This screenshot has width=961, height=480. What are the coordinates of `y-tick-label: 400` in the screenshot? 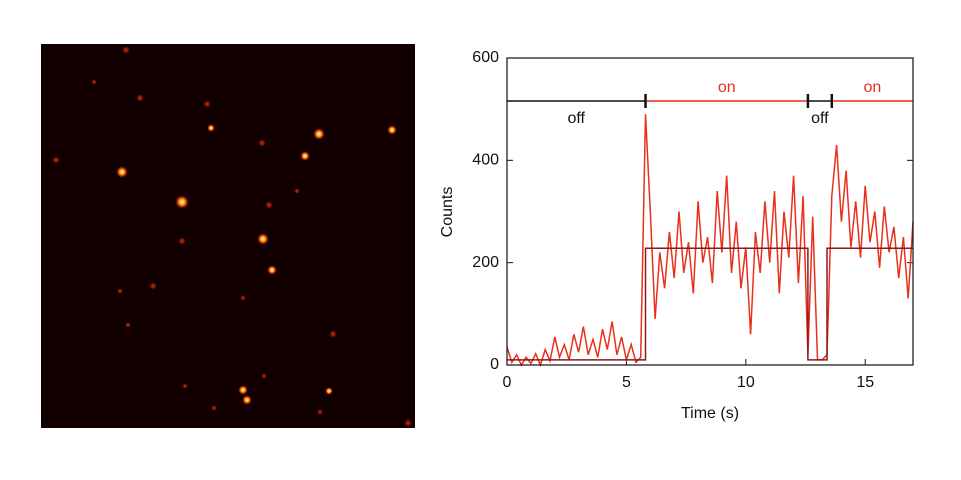 It's located at (485, 160).